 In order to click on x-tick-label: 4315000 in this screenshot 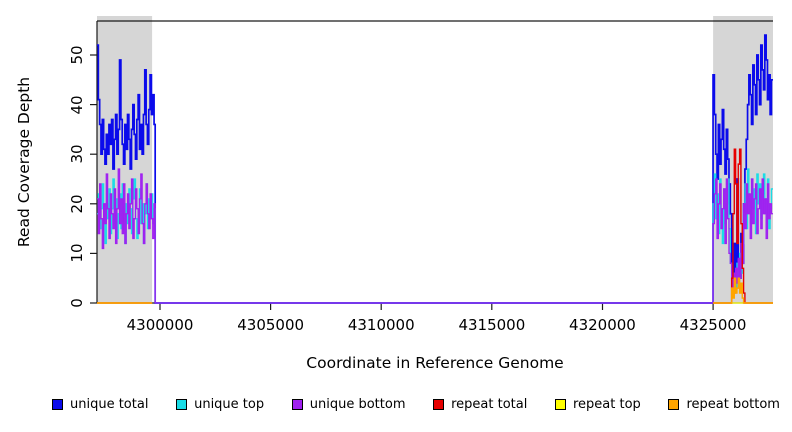, I will do `click(492, 325)`.